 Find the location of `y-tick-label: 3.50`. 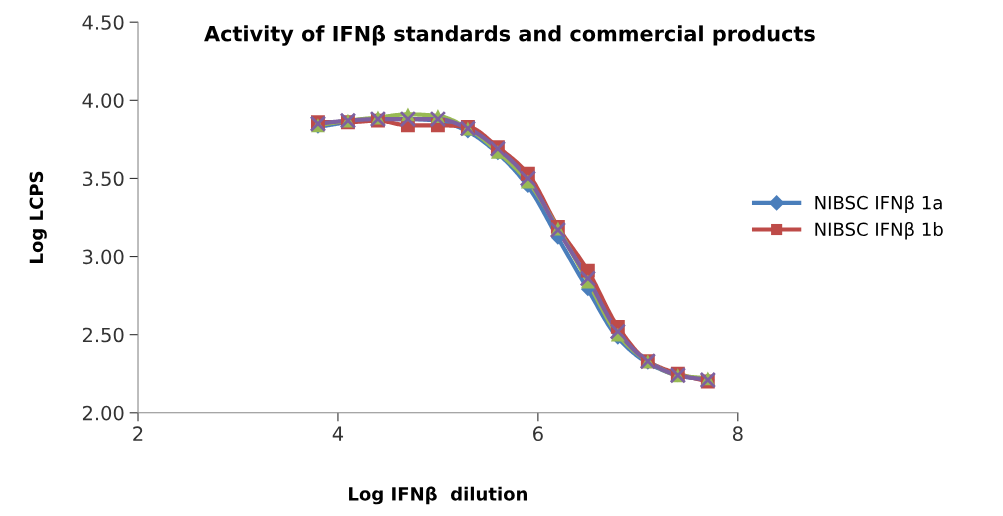

y-tick-label: 3.50 is located at coordinates (103, 179).